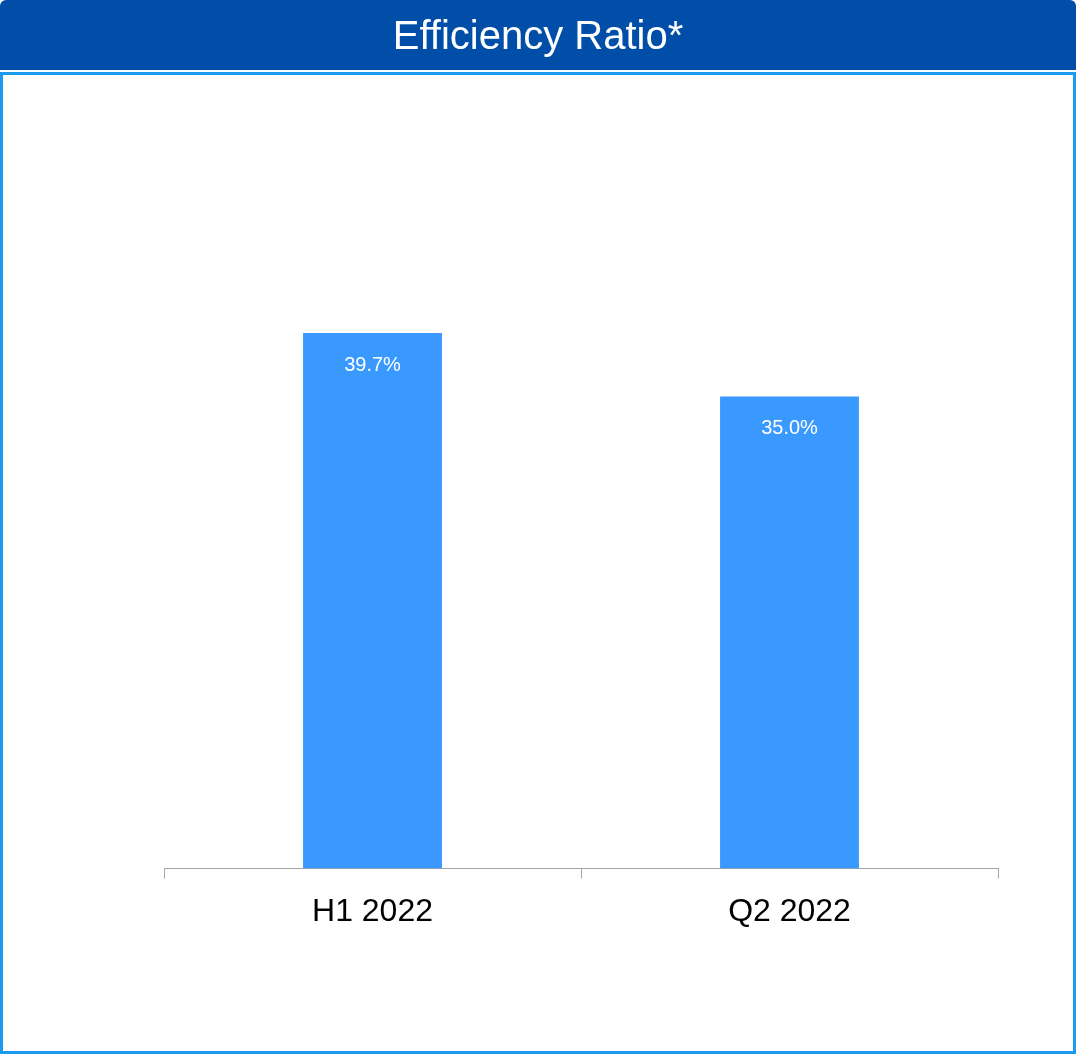 This screenshot has width=1076, height=1054. What do you see at coordinates (789, 909) in the screenshot?
I see `x-tick-label: Q2 2022` at bounding box center [789, 909].